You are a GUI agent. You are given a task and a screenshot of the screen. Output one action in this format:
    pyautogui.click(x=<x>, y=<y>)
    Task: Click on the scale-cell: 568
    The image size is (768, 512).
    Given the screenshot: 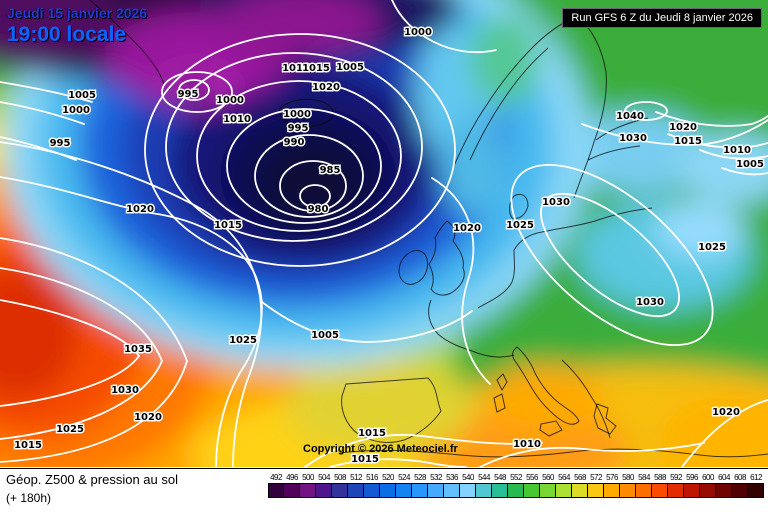 What is the action you would take?
    pyautogui.click(x=580, y=485)
    